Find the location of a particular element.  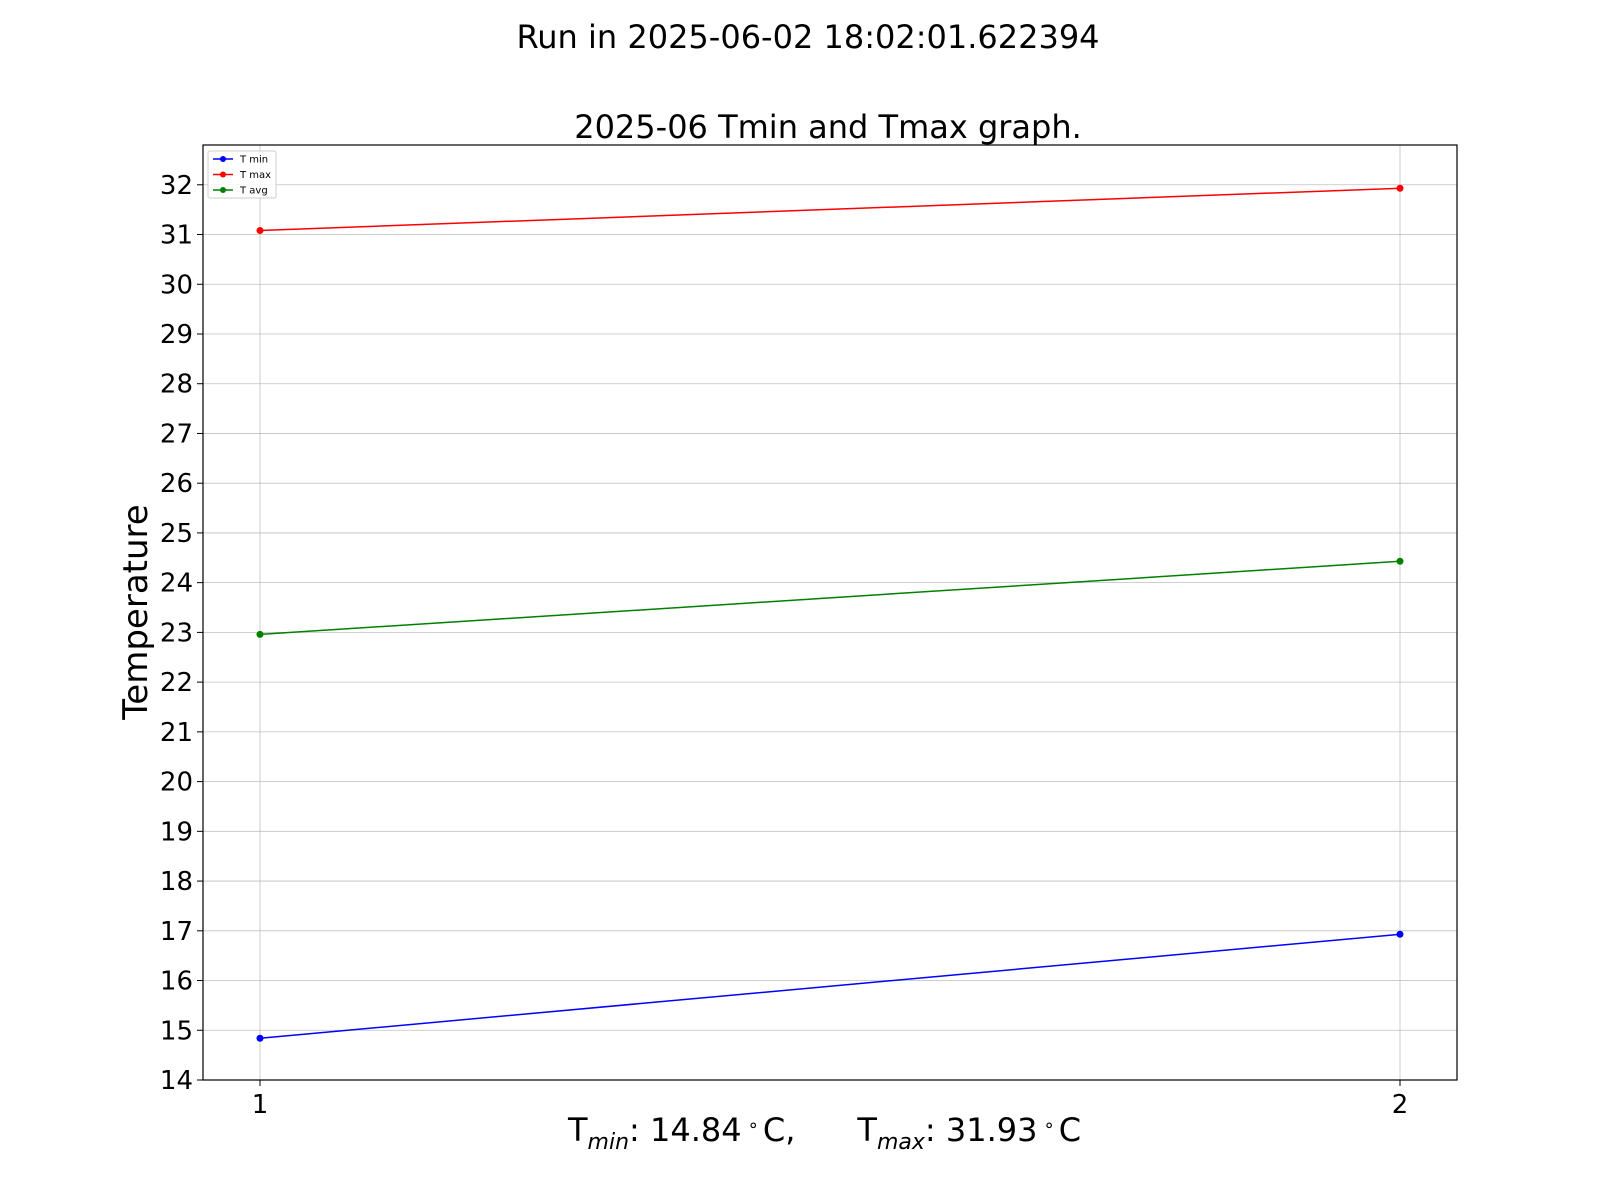

tmin-unit: C, is located at coordinates (779, 1130).